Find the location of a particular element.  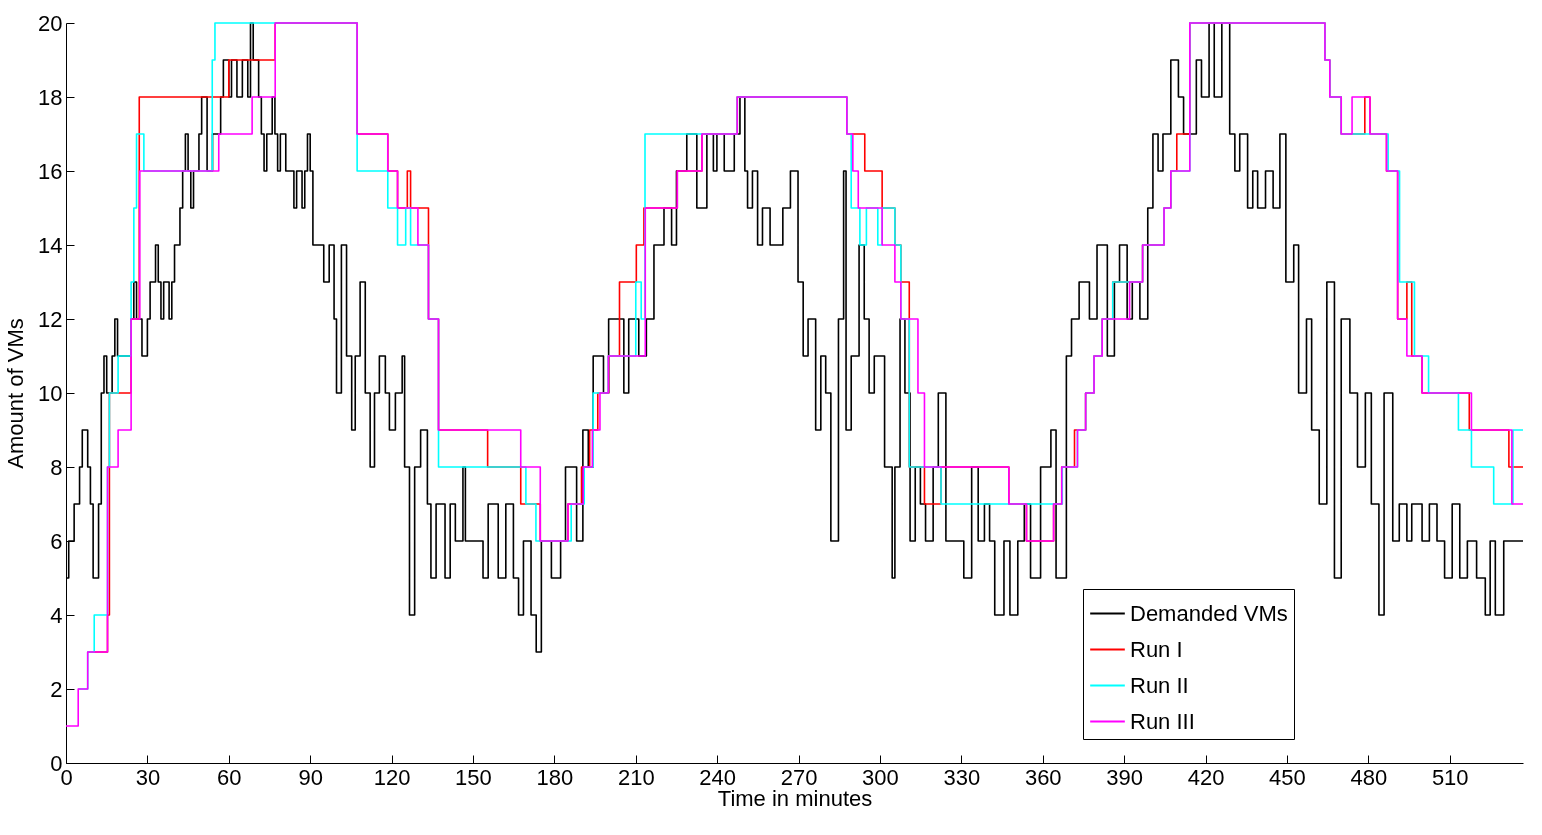

y-tick-label: 10 is located at coordinates (50, 393).